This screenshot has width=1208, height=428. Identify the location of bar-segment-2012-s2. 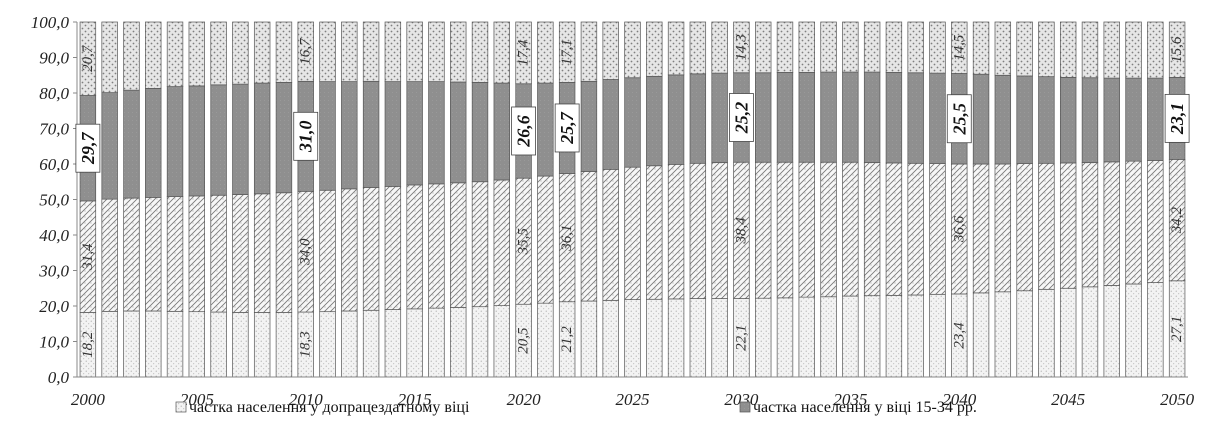
(349, 135).